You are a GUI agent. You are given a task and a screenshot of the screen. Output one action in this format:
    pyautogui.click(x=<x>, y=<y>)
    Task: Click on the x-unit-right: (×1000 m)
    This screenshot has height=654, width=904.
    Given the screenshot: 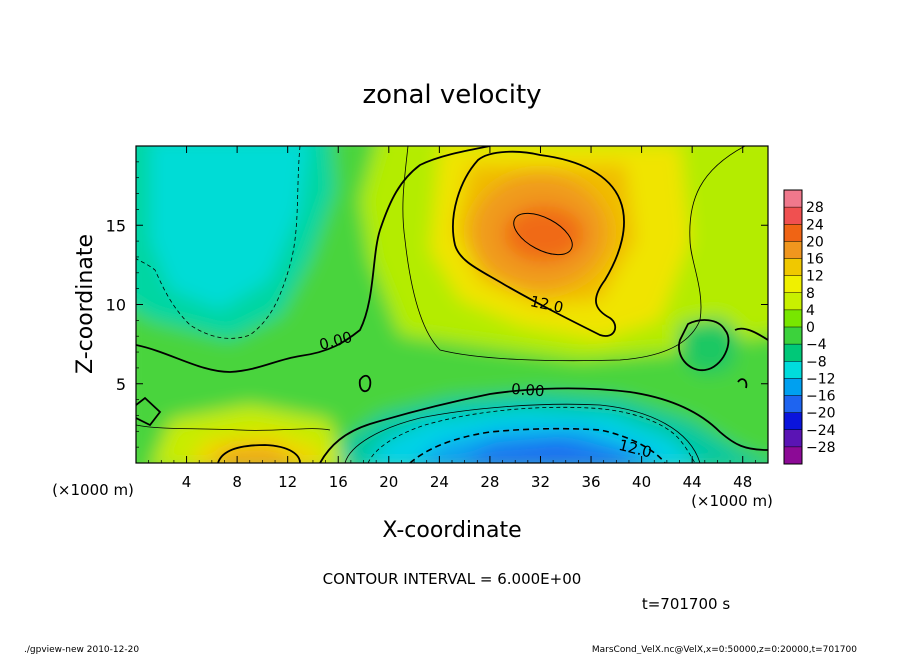 What is the action you would take?
    pyautogui.click(x=732, y=501)
    